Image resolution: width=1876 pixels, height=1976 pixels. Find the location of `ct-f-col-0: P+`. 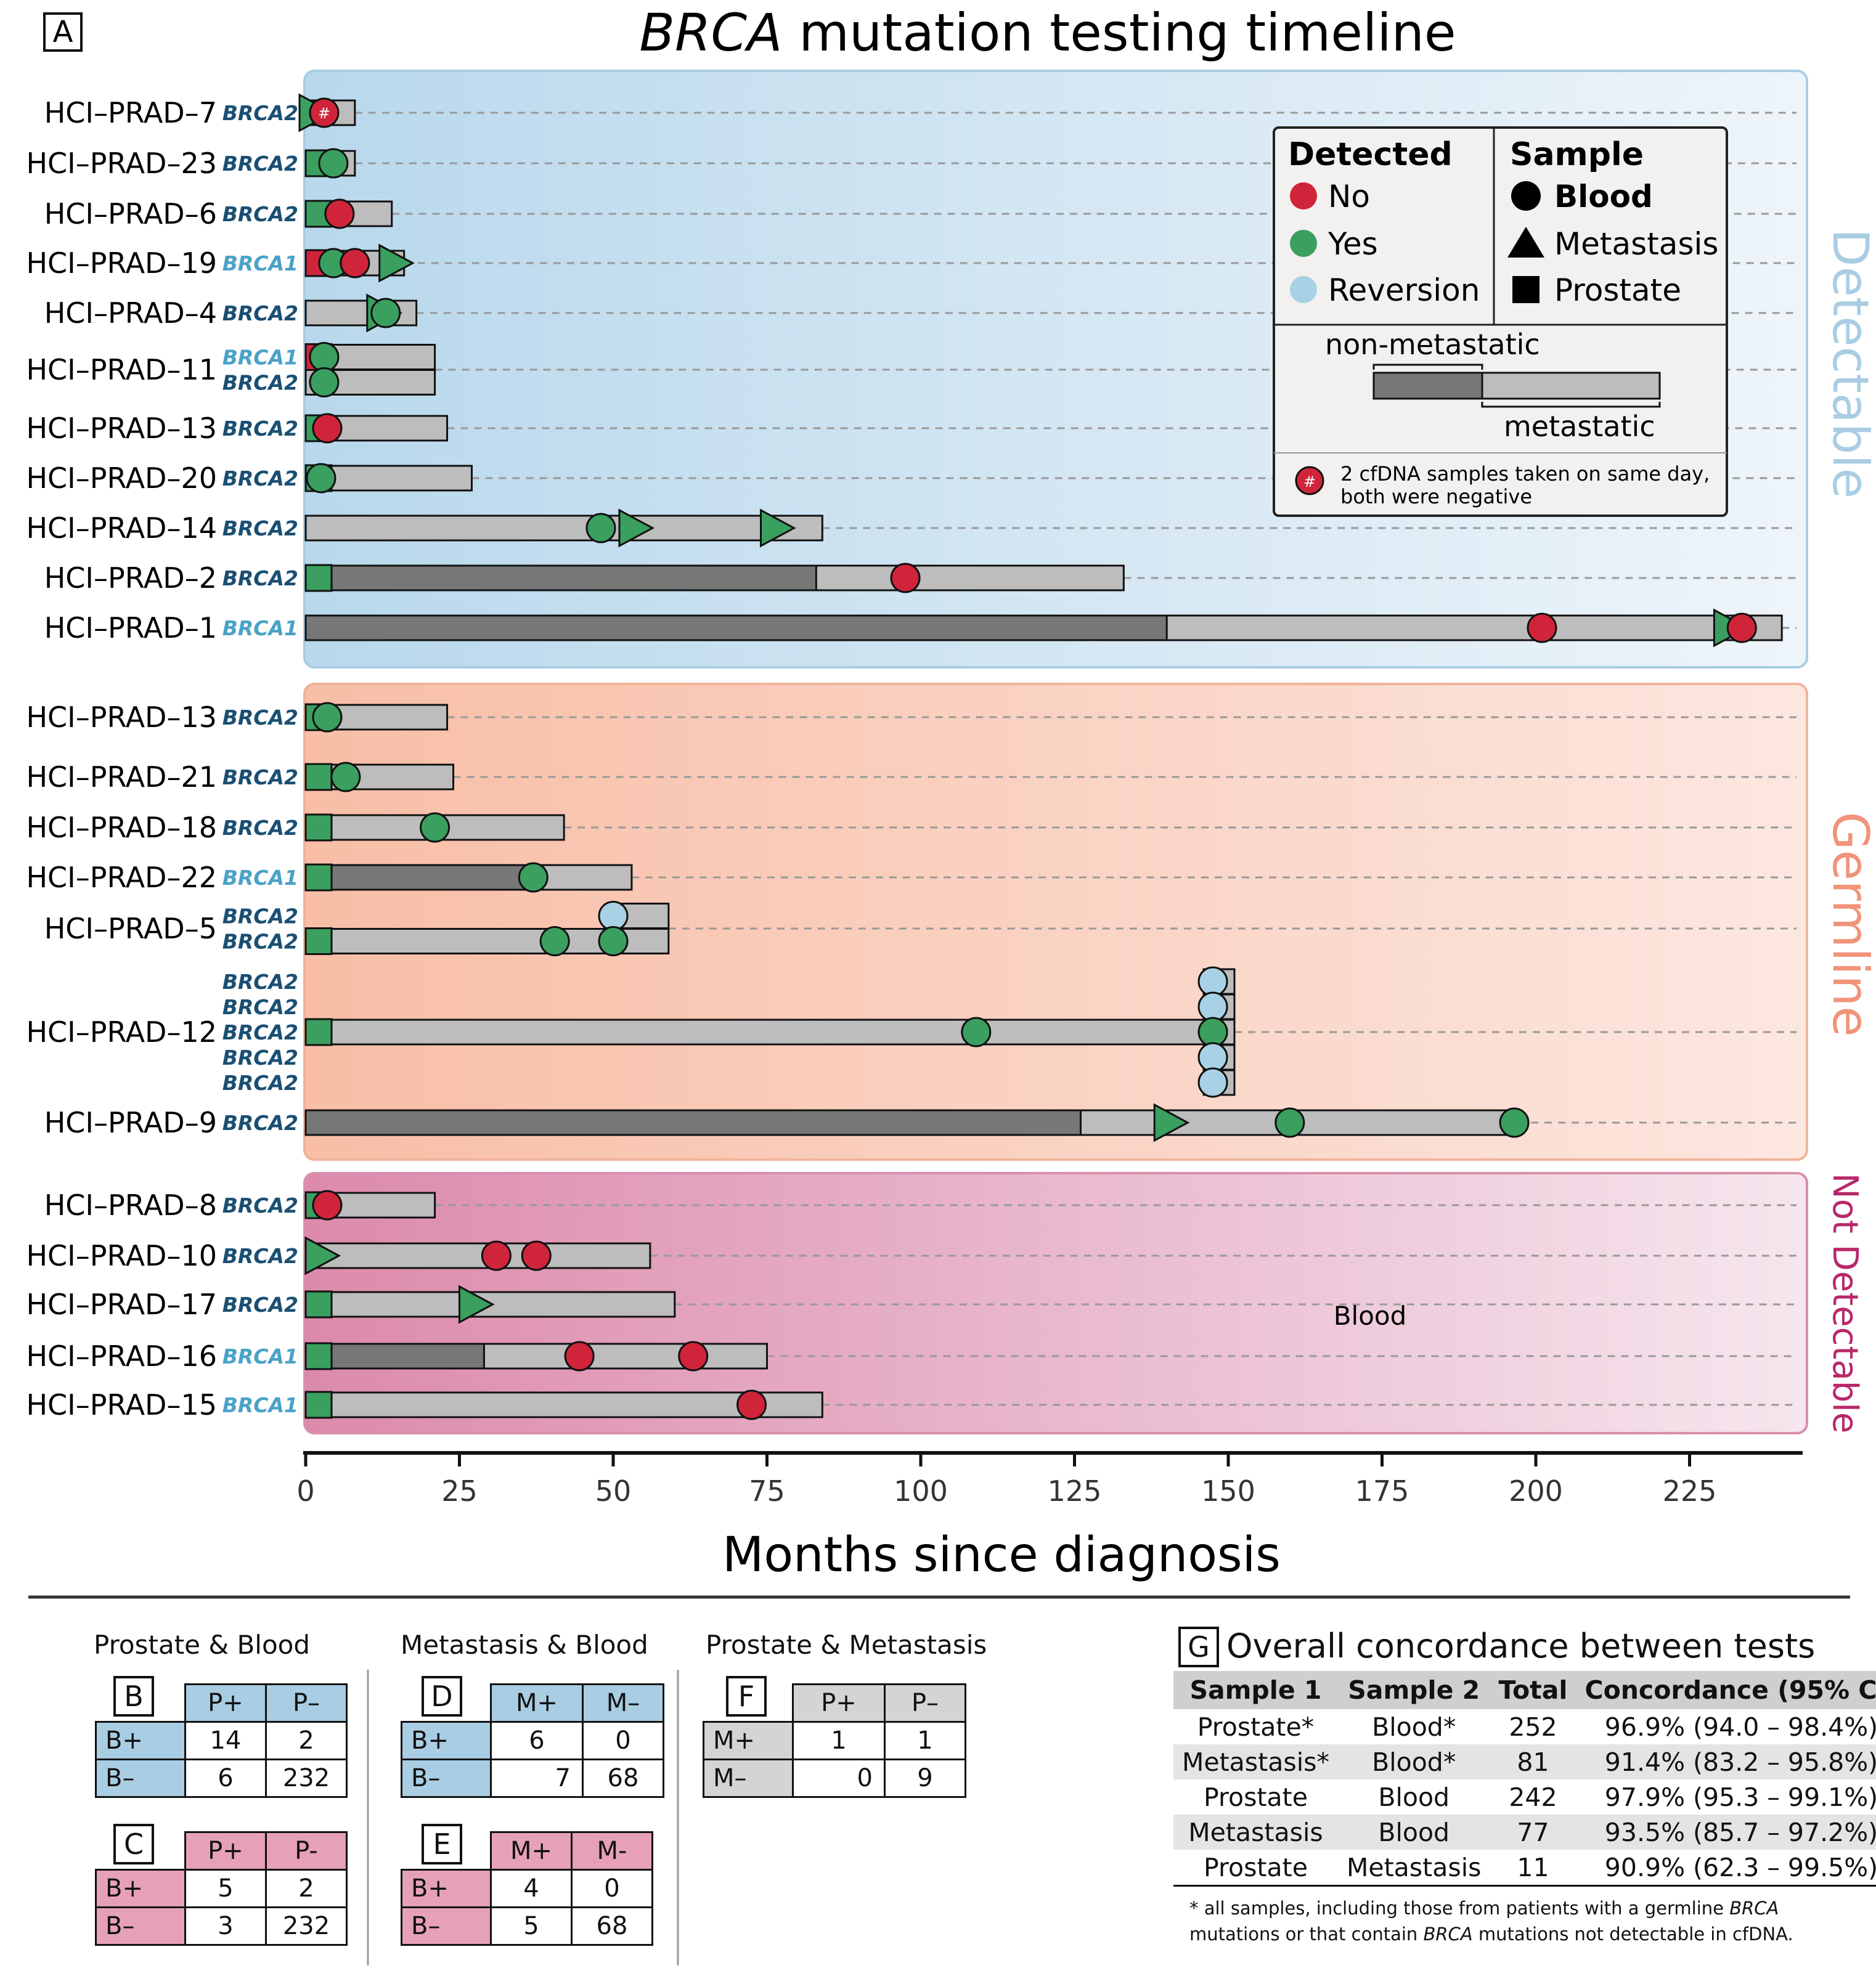

ct-f-col-0: P+ is located at coordinates (839, 1703).